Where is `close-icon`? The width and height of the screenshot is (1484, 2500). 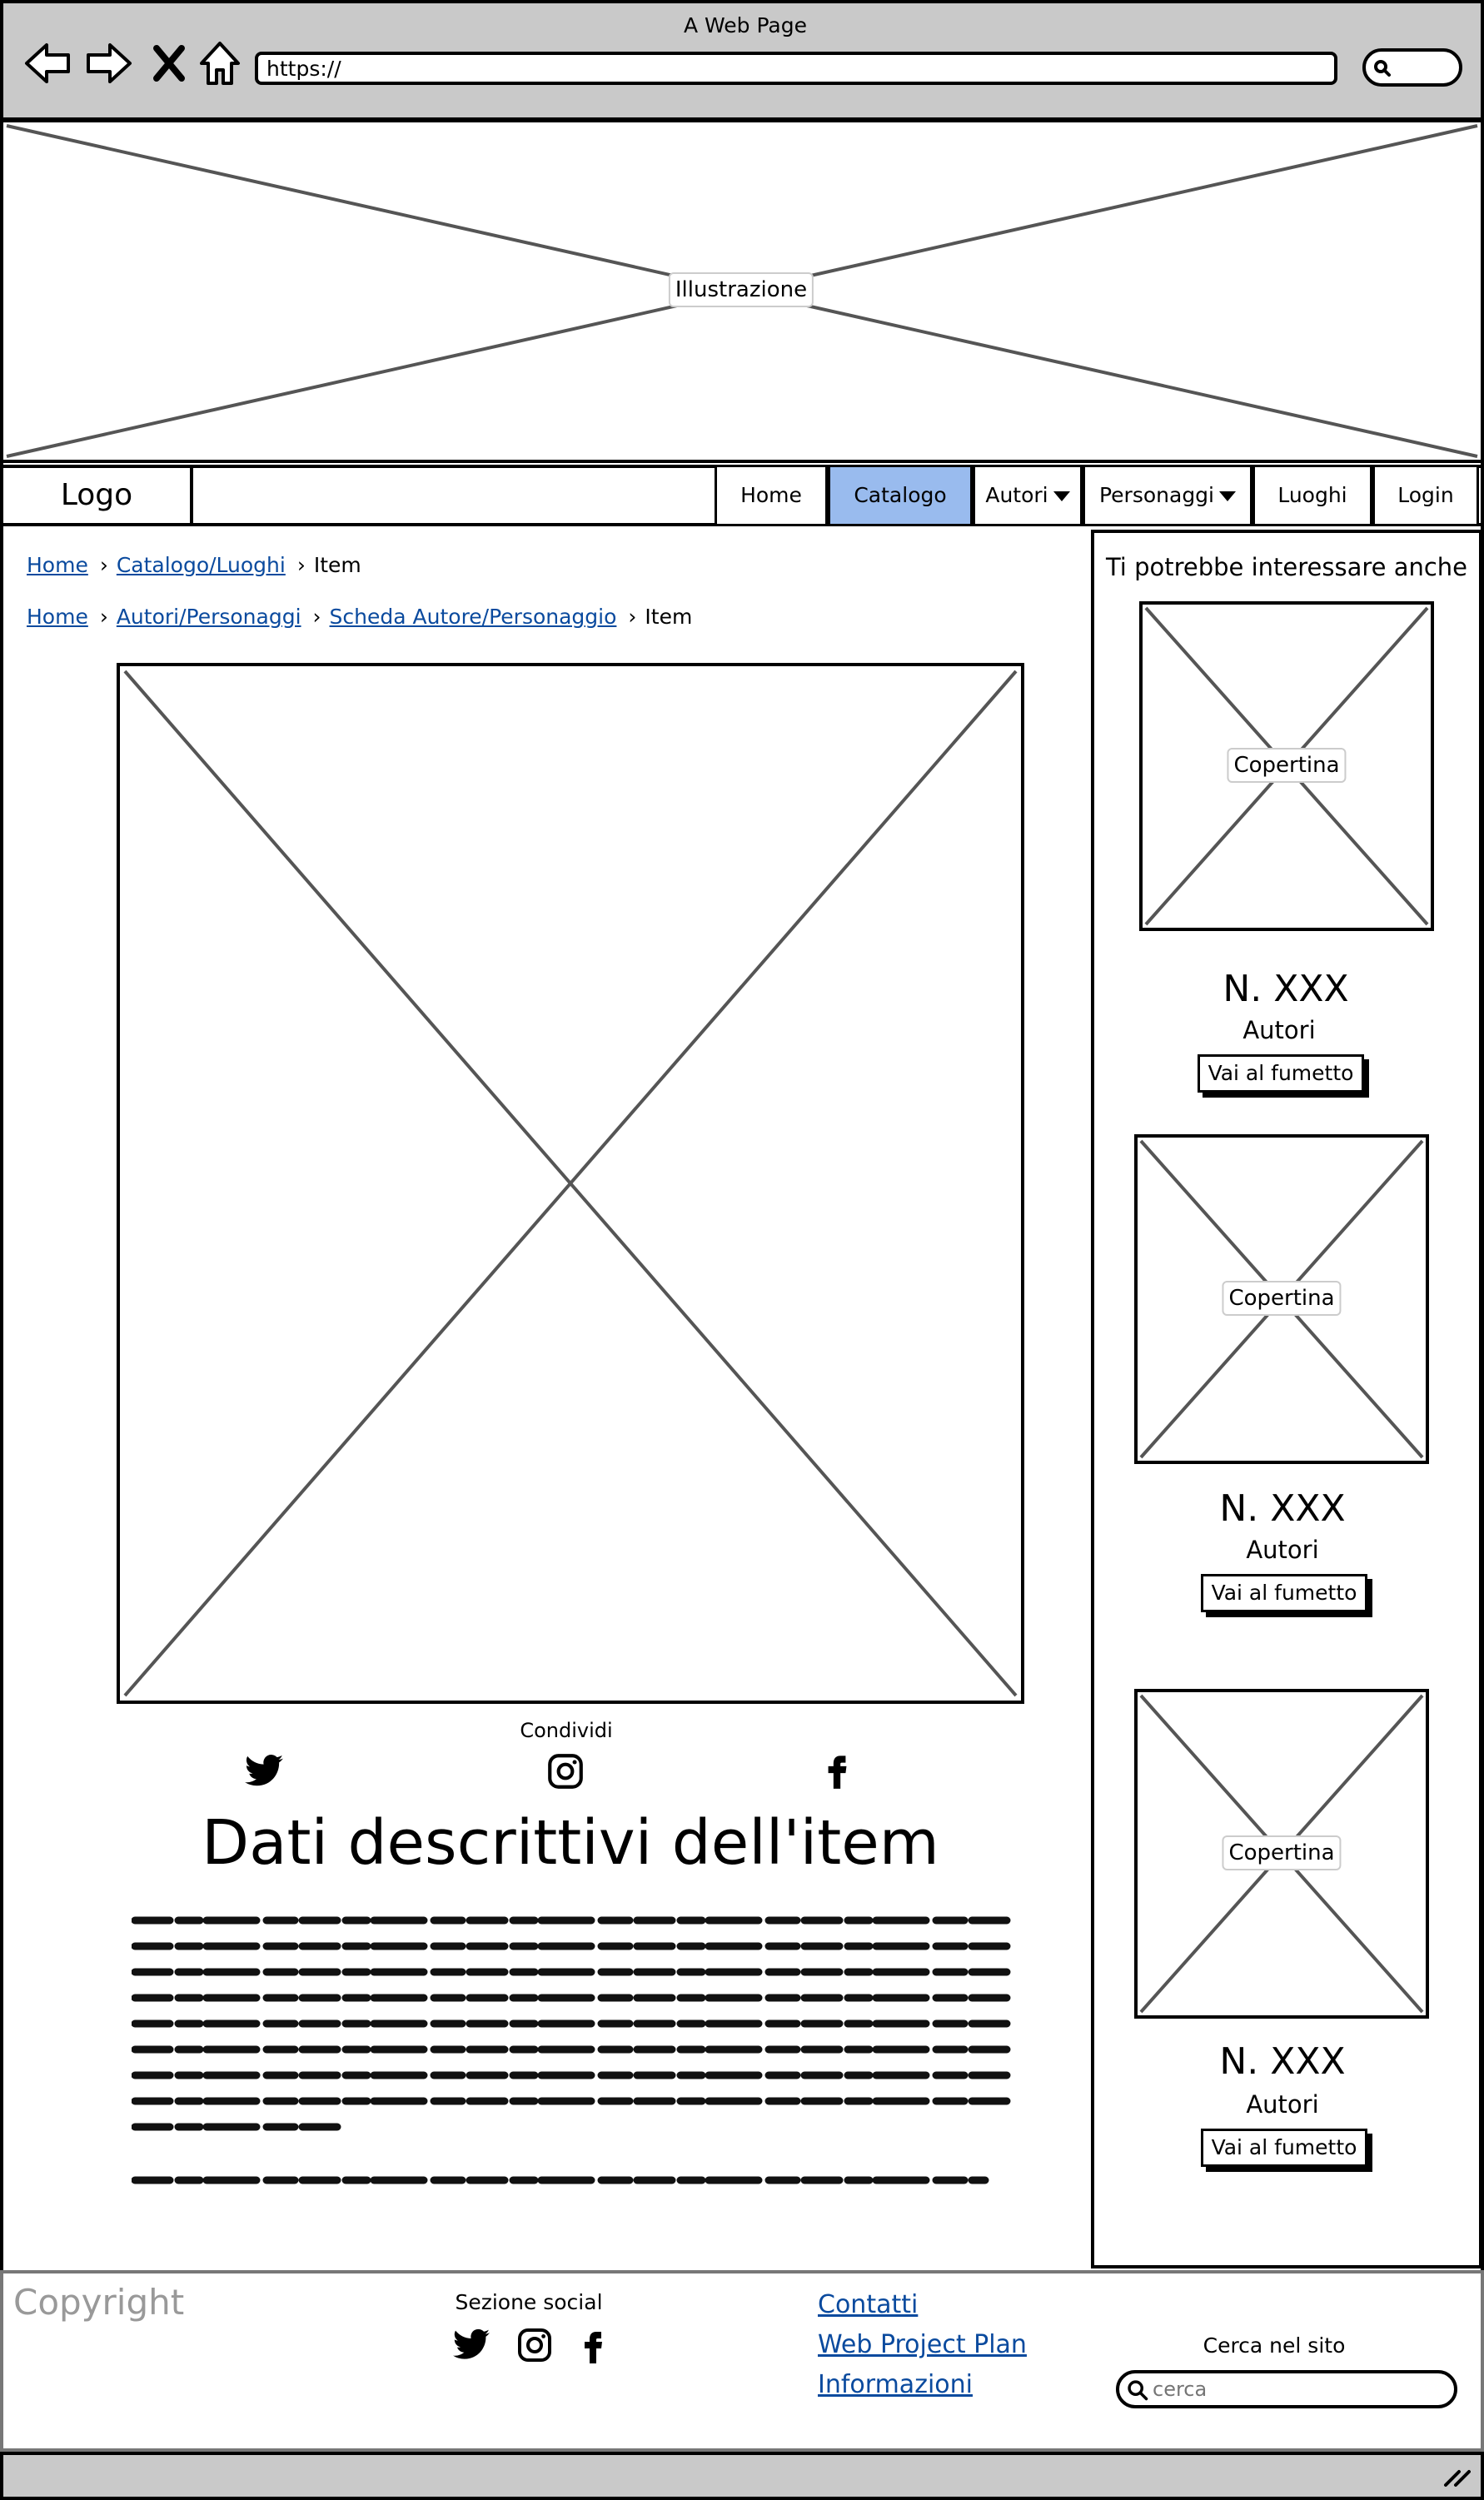
close-icon is located at coordinates (169, 64).